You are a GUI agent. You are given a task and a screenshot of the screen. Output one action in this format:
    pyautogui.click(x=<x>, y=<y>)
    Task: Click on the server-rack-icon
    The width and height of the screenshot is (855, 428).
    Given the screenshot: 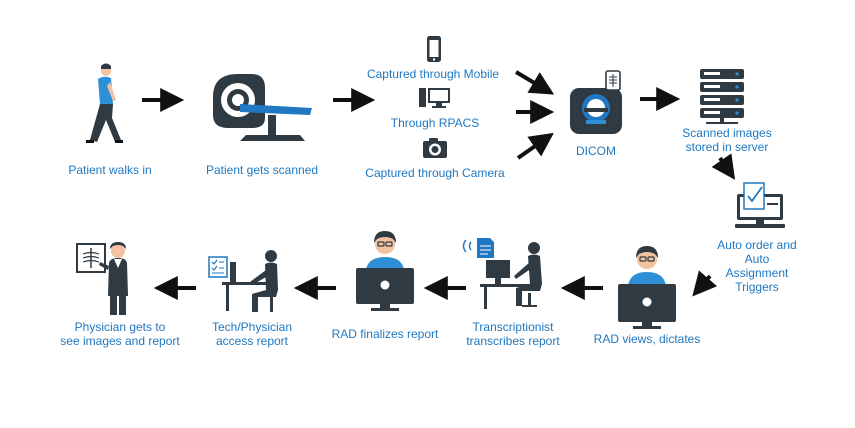 What is the action you would take?
    pyautogui.click(x=722, y=96)
    